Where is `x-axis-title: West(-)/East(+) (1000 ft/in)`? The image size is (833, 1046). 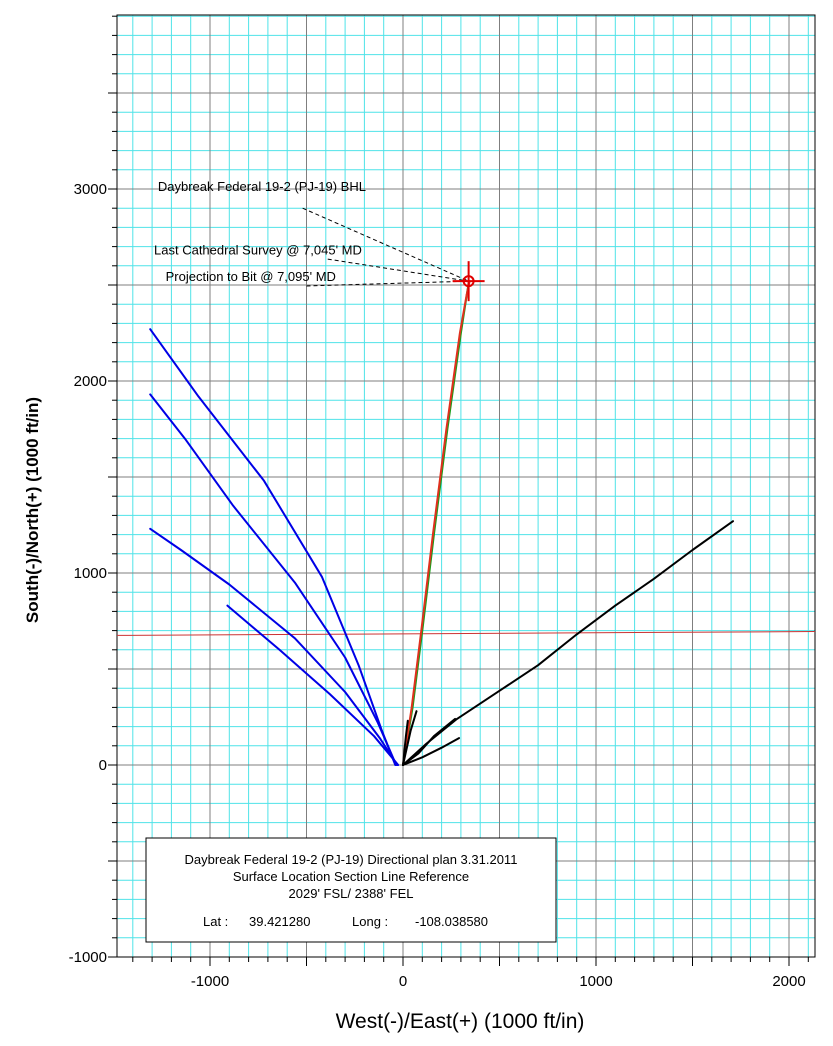 x-axis-title: West(-)/East(+) (1000 ft/in) is located at coordinates (460, 1021).